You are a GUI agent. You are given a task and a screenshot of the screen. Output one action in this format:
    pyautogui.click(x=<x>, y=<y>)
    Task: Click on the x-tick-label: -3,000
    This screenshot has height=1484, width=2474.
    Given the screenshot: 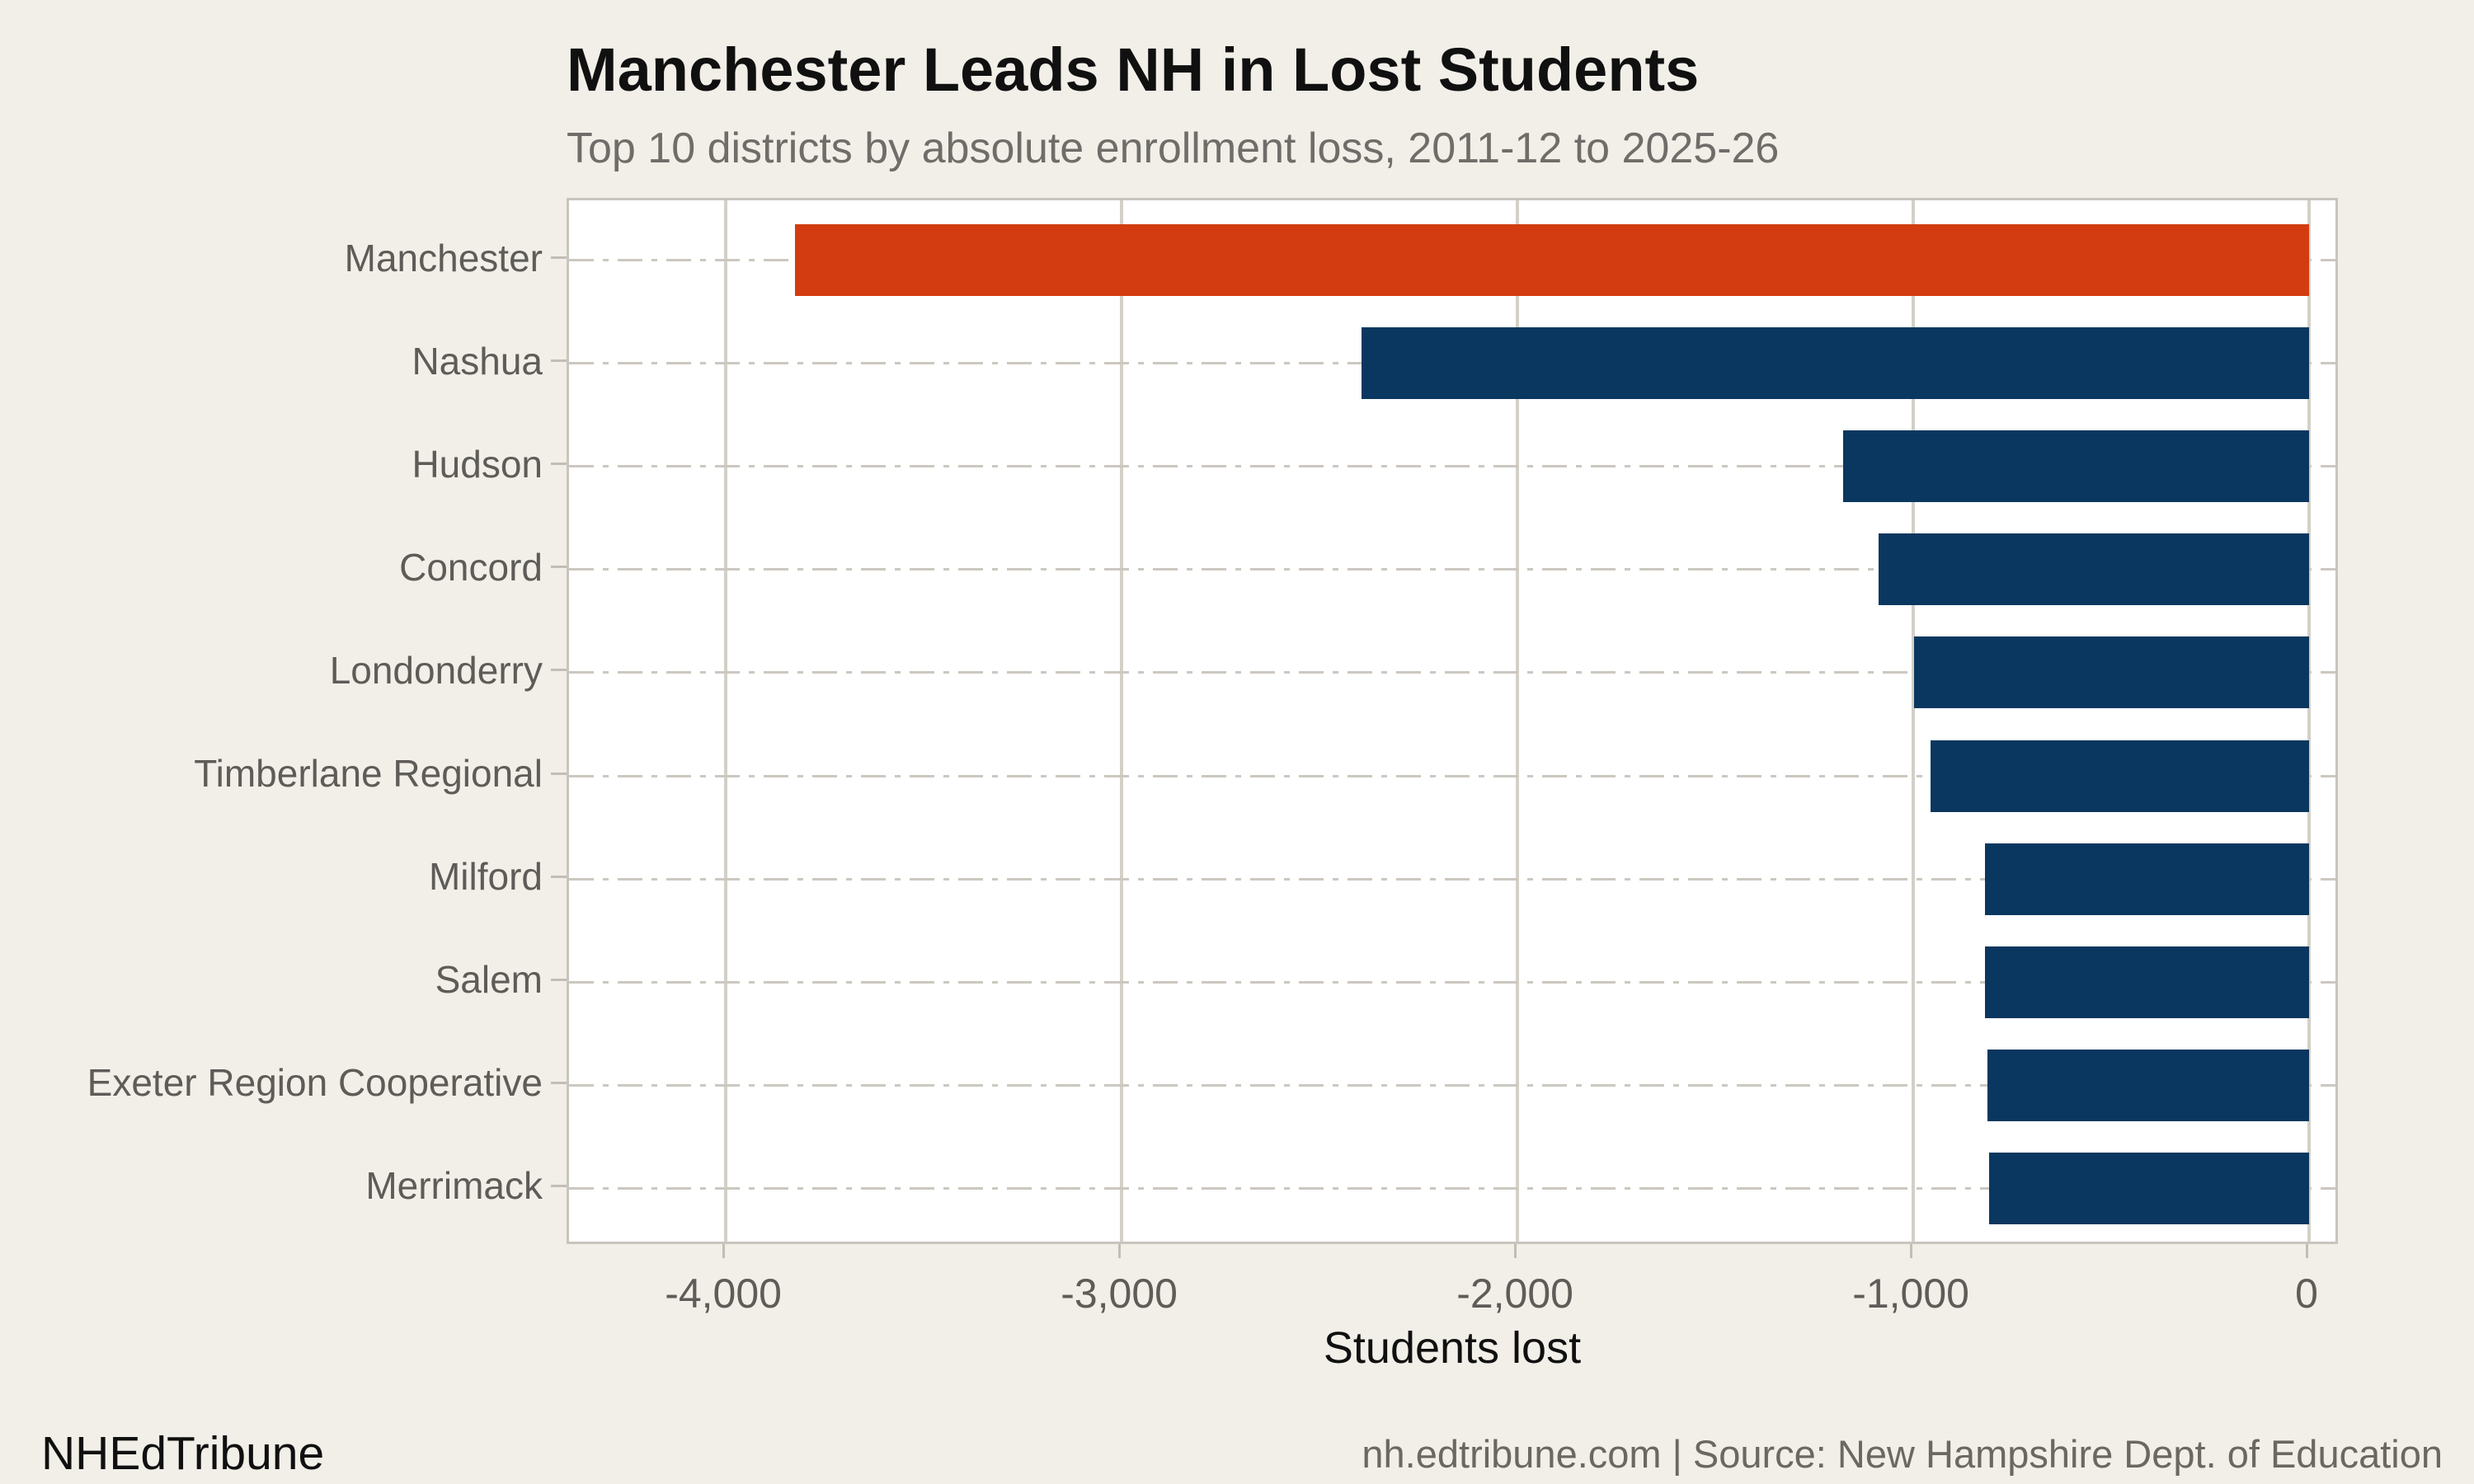 What is the action you would take?
    pyautogui.click(x=1119, y=1293)
    